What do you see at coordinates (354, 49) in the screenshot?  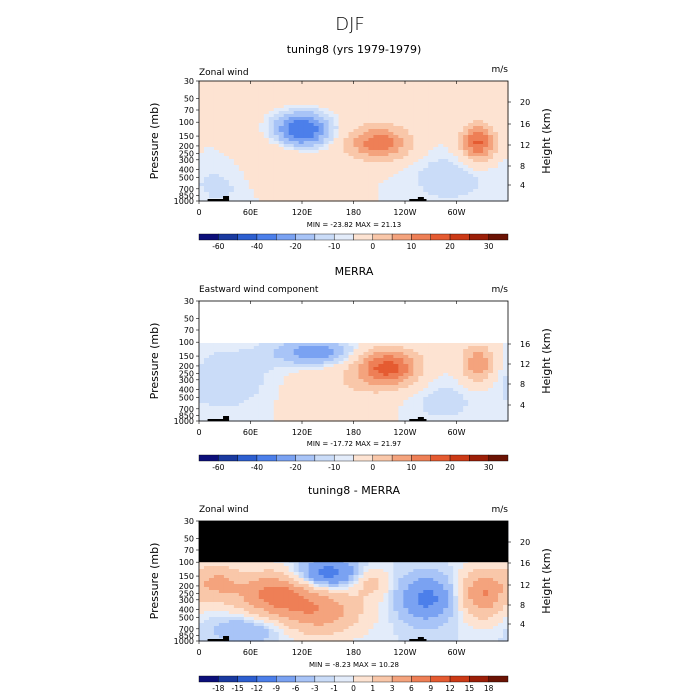 I see `panel-title: tuning8 (yrs 1979-1979)` at bounding box center [354, 49].